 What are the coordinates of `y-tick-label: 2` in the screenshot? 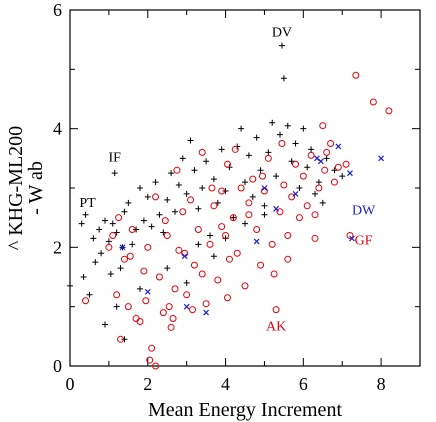 It's located at (57, 247).